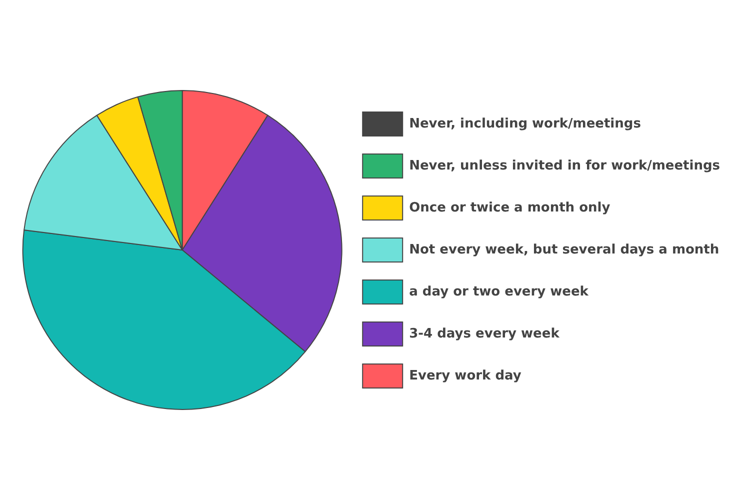 The image size is (750, 500). What do you see at coordinates (499, 292) in the screenshot?
I see `legend-label: a day or two every week` at bounding box center [499, 292].